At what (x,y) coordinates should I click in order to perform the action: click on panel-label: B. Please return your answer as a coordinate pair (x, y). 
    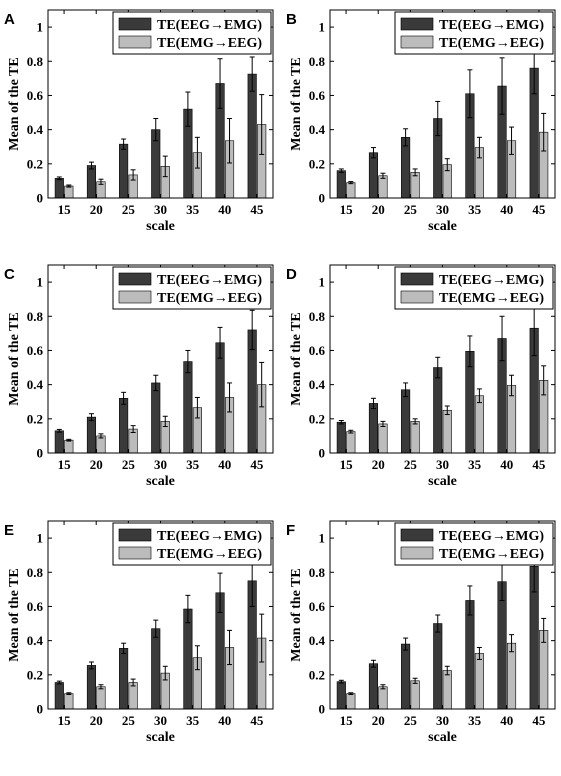
    Looking at the image, I should click on (291, 19).